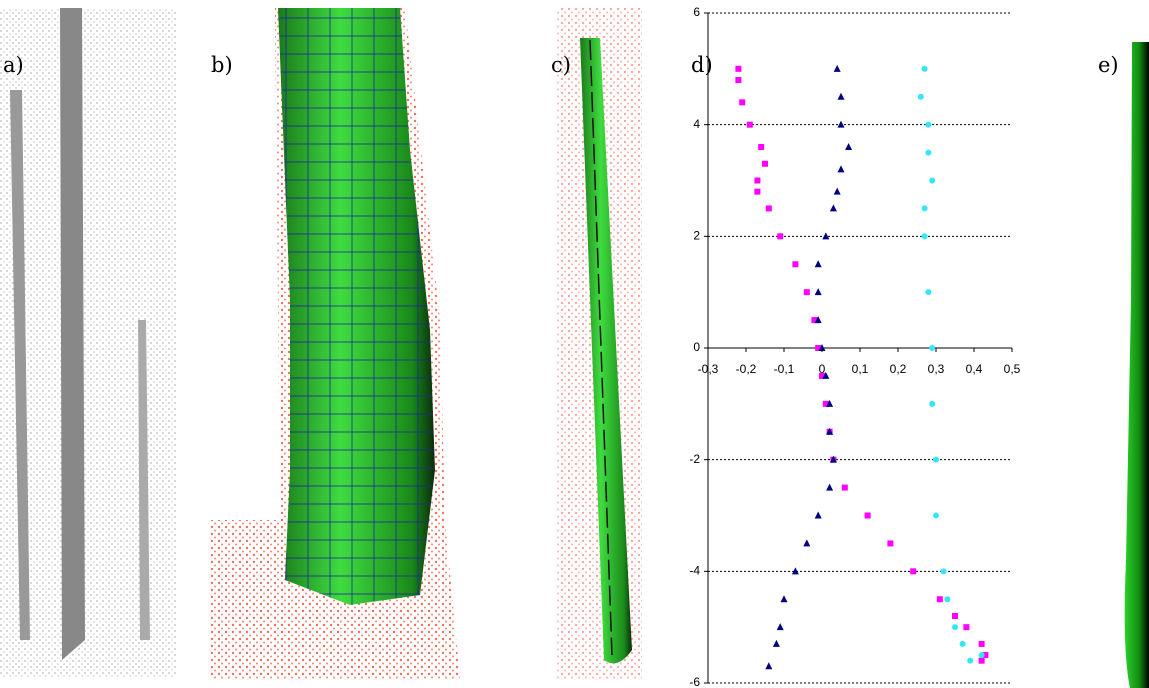  Describe the element at coordinates (694, 571) in the screenshot. I see `y-tick-label: -4` at that location.